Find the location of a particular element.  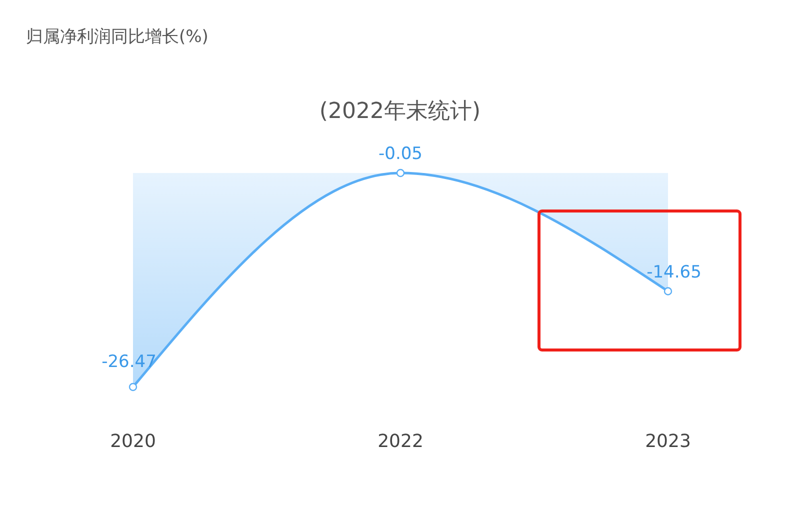

x-tick-label: 2020 is located at coordinates (133, 441).